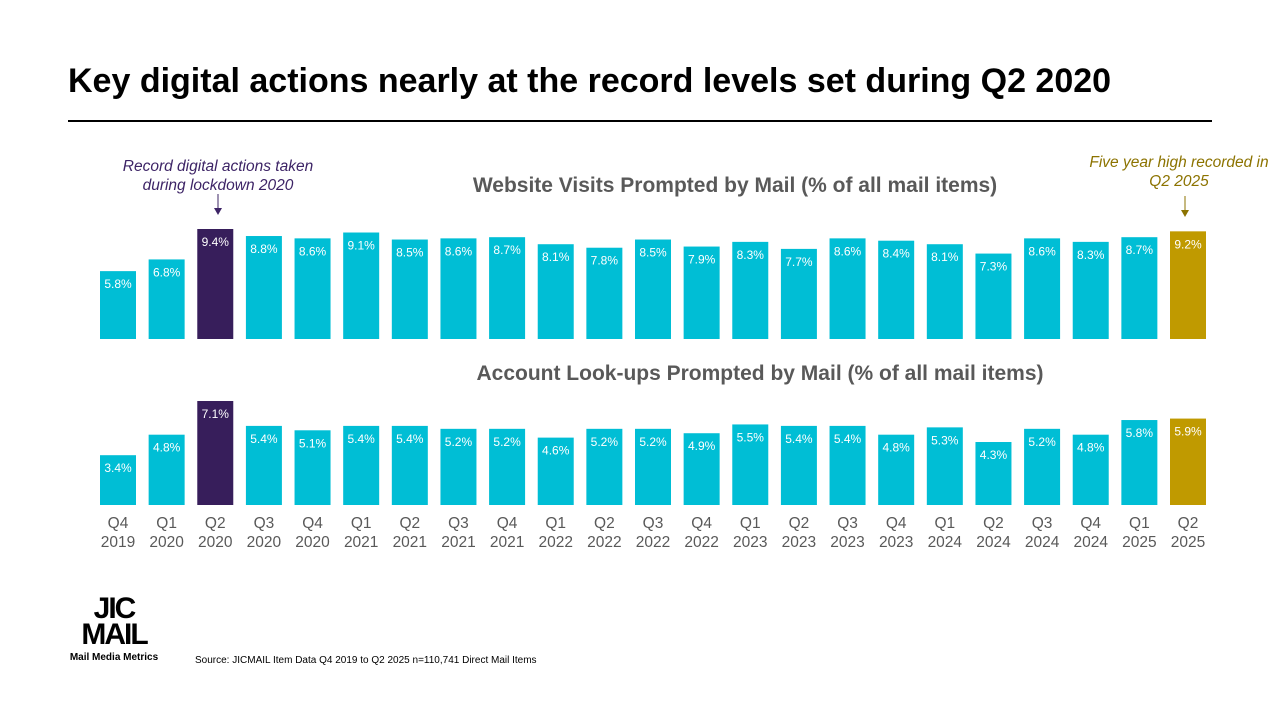 The width and height of the screenshot is (1280, 720). What do you see at coordinates (799, 262) in the screenshot?
I see `data-label: 7.7%` at bounding box center [799, 262].